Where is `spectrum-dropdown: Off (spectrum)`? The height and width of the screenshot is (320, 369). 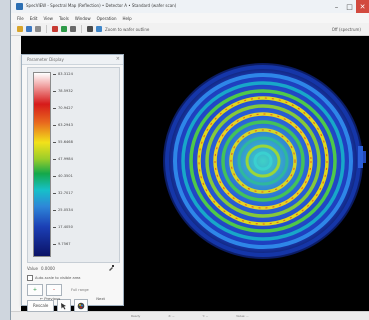 spectrum-dropdown: Off (spectrum) is located at coordinates (346, 29).